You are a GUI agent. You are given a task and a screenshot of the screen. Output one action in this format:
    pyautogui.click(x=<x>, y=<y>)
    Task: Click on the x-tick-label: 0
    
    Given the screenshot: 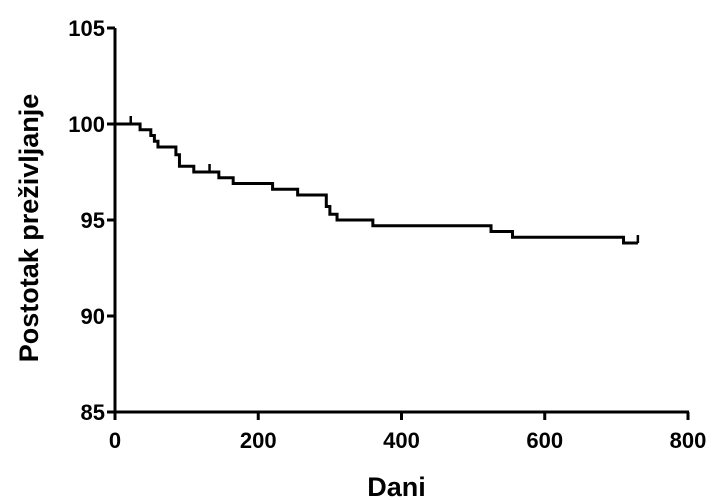 What is the action you would take?
    pyautogui.click(x=115, y=440)
    